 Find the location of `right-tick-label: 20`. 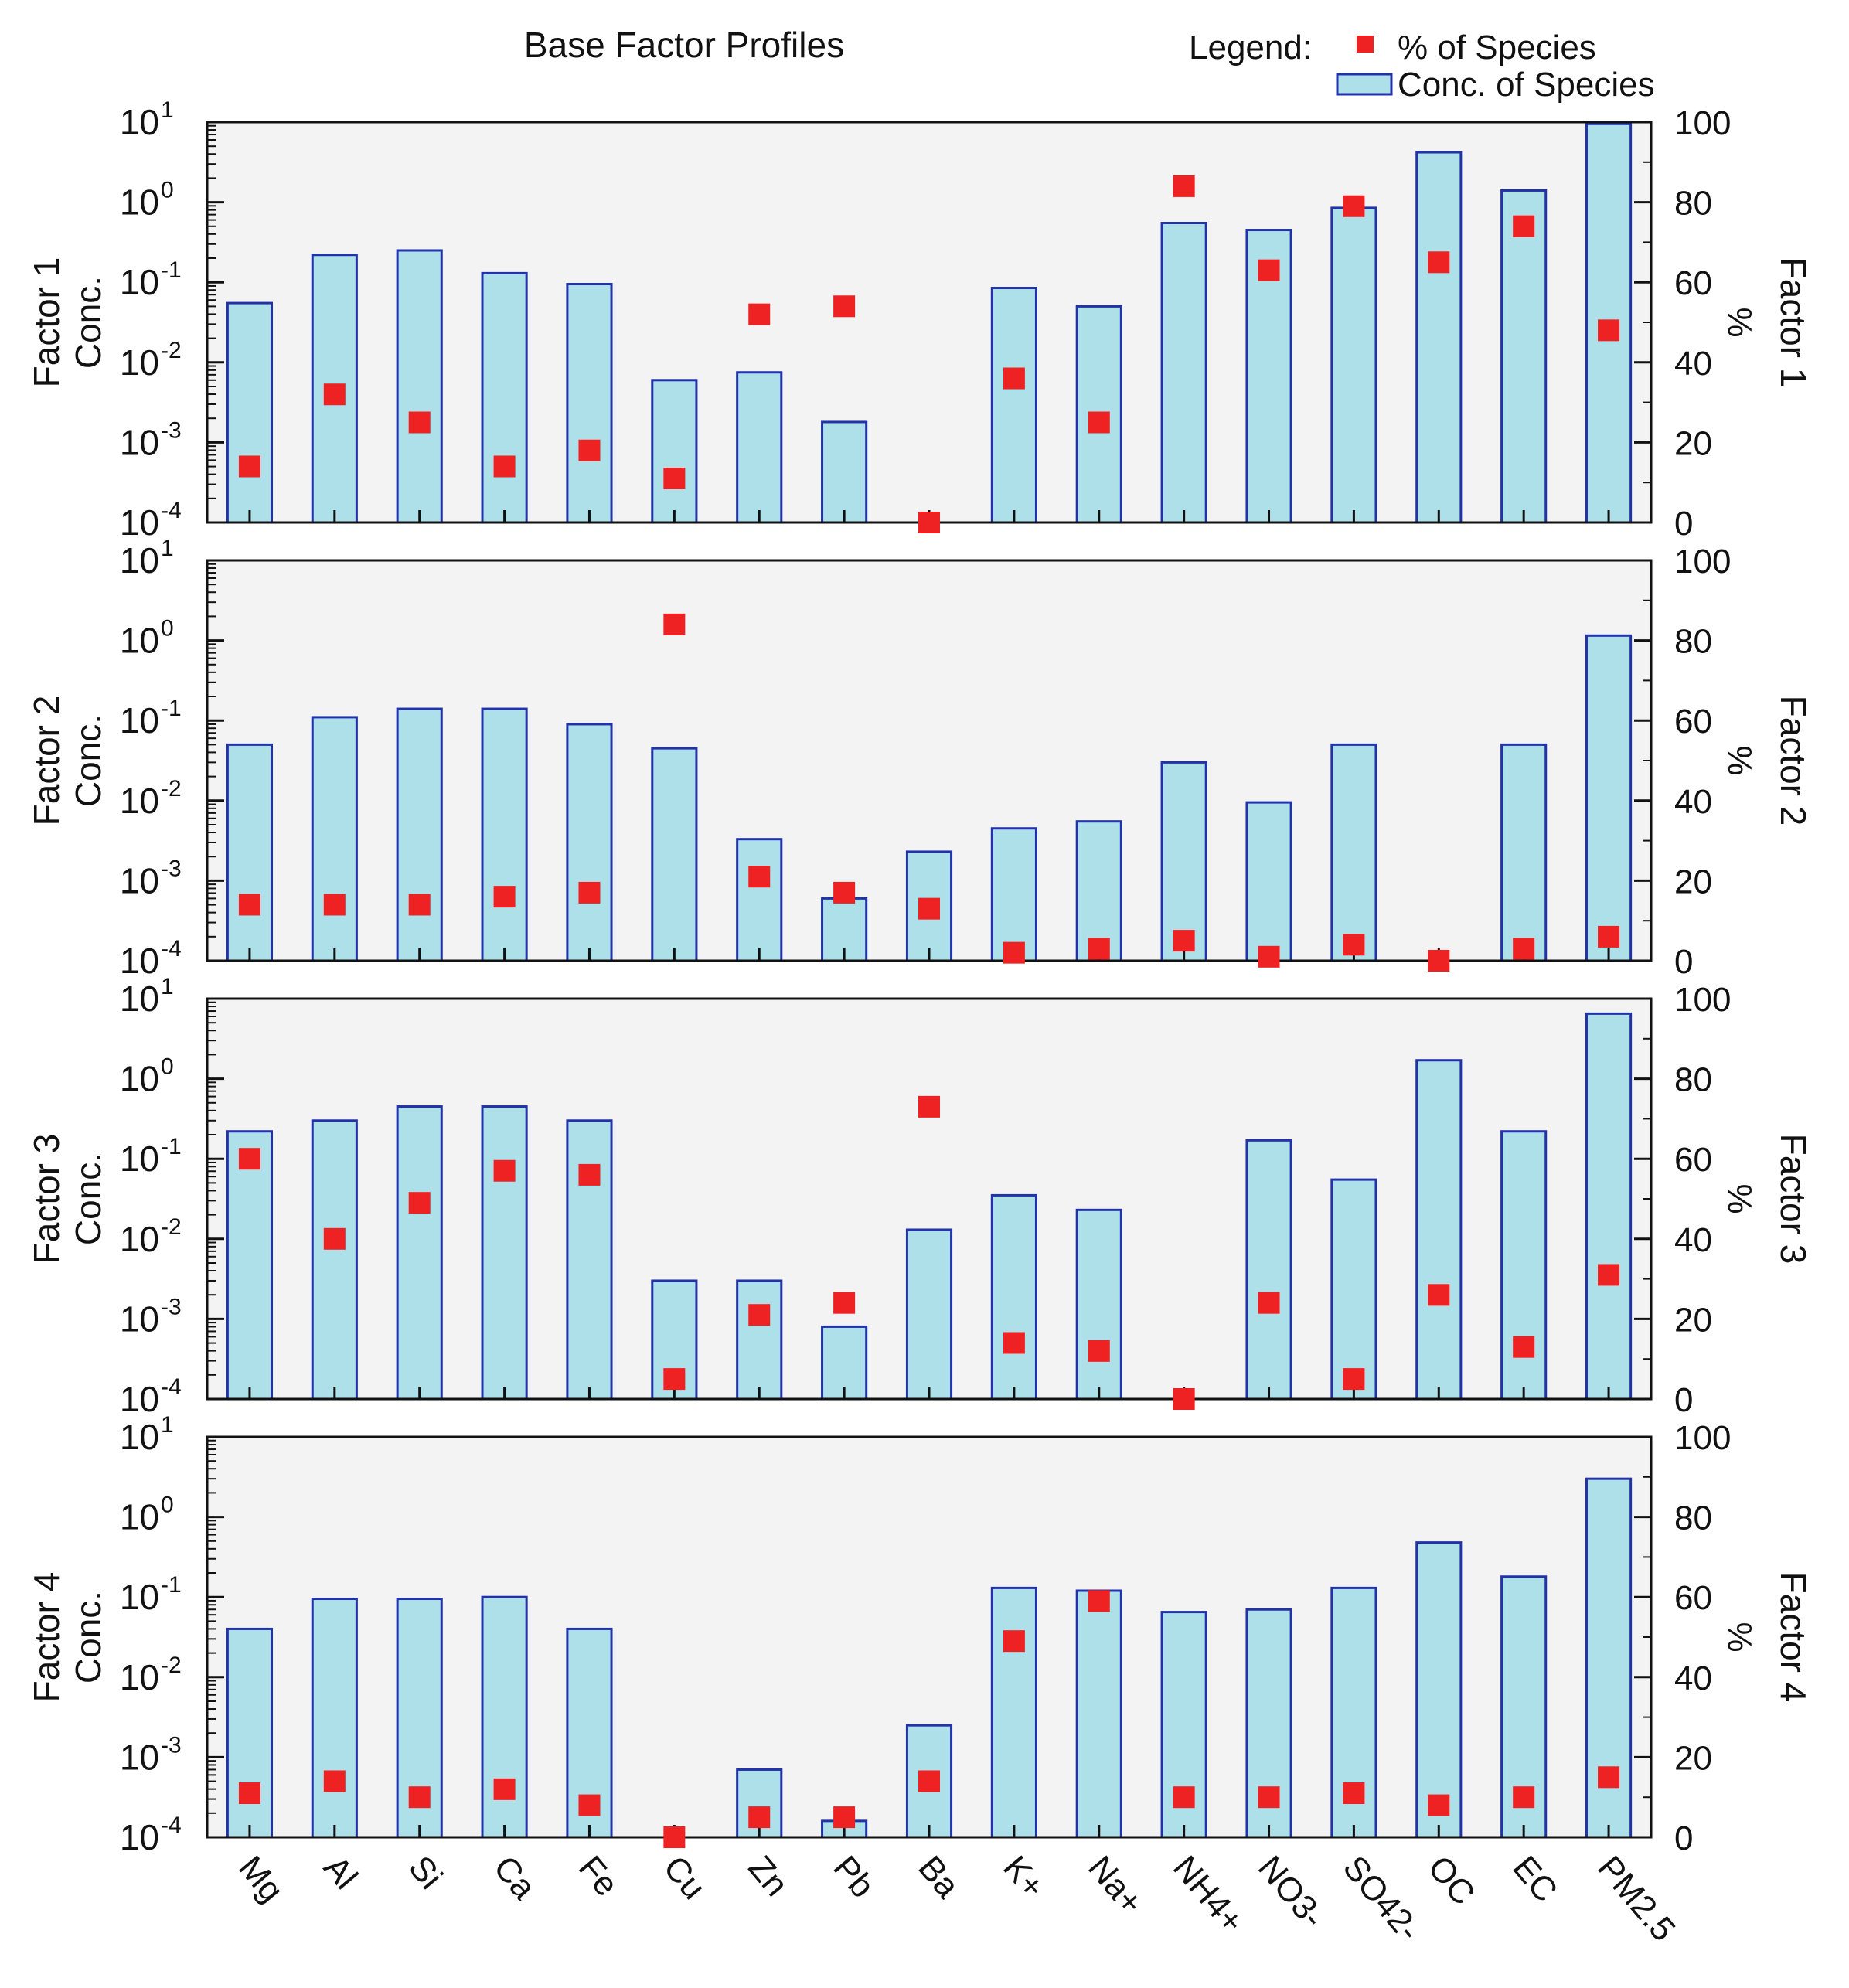

right-tick-label: 20 is located at coordinates (1693, 881).